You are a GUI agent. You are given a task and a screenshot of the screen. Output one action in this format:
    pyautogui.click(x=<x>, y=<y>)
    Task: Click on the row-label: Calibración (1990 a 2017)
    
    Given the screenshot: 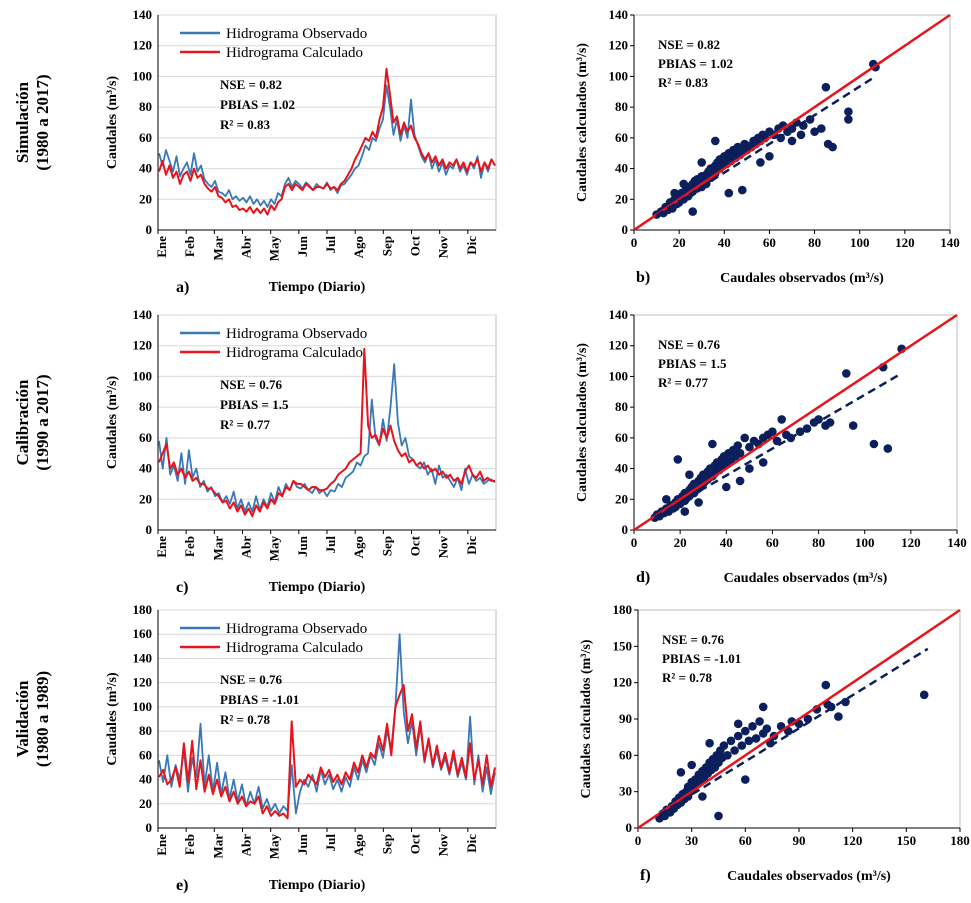 What is the action you would take?
    pyautogui.click(x=32, y=422)
    